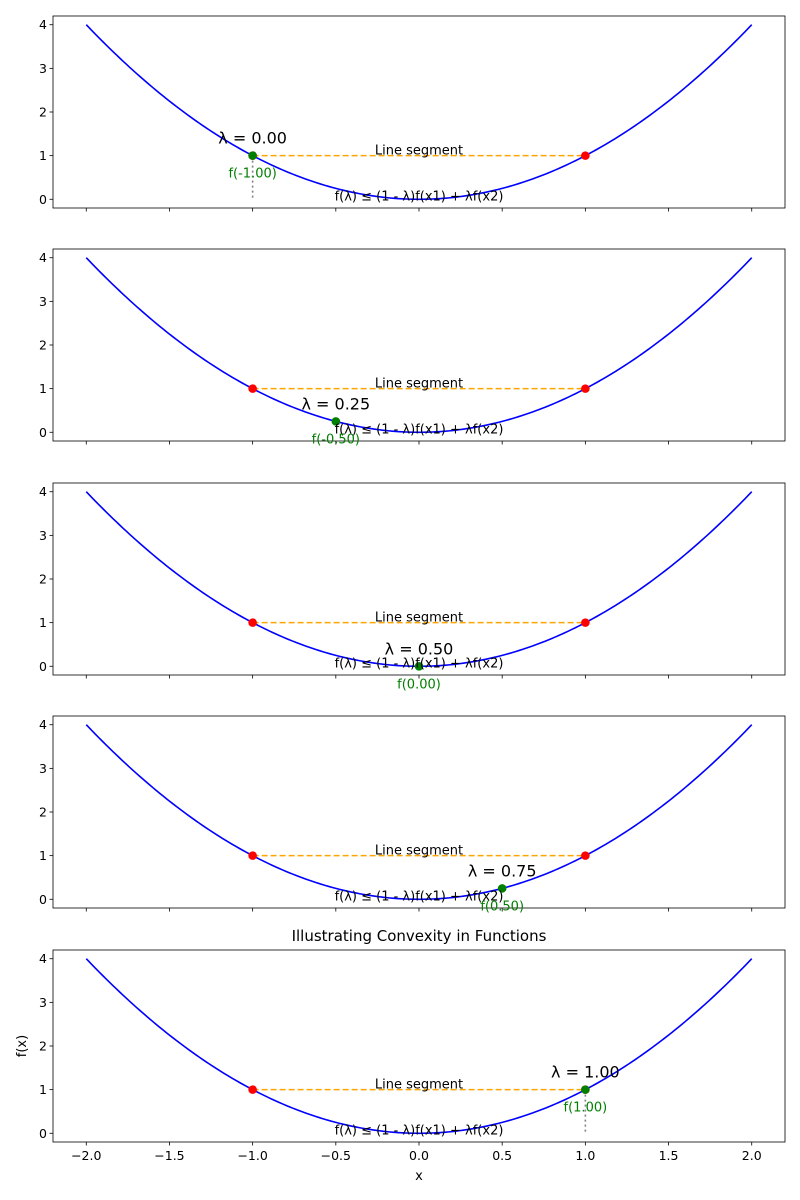 The width and height of the screenshot is (800, 1200). Describe the element at coordinates (419, 648) in the screenshot. I see `lambda-label: λ = 0.50` at that location.